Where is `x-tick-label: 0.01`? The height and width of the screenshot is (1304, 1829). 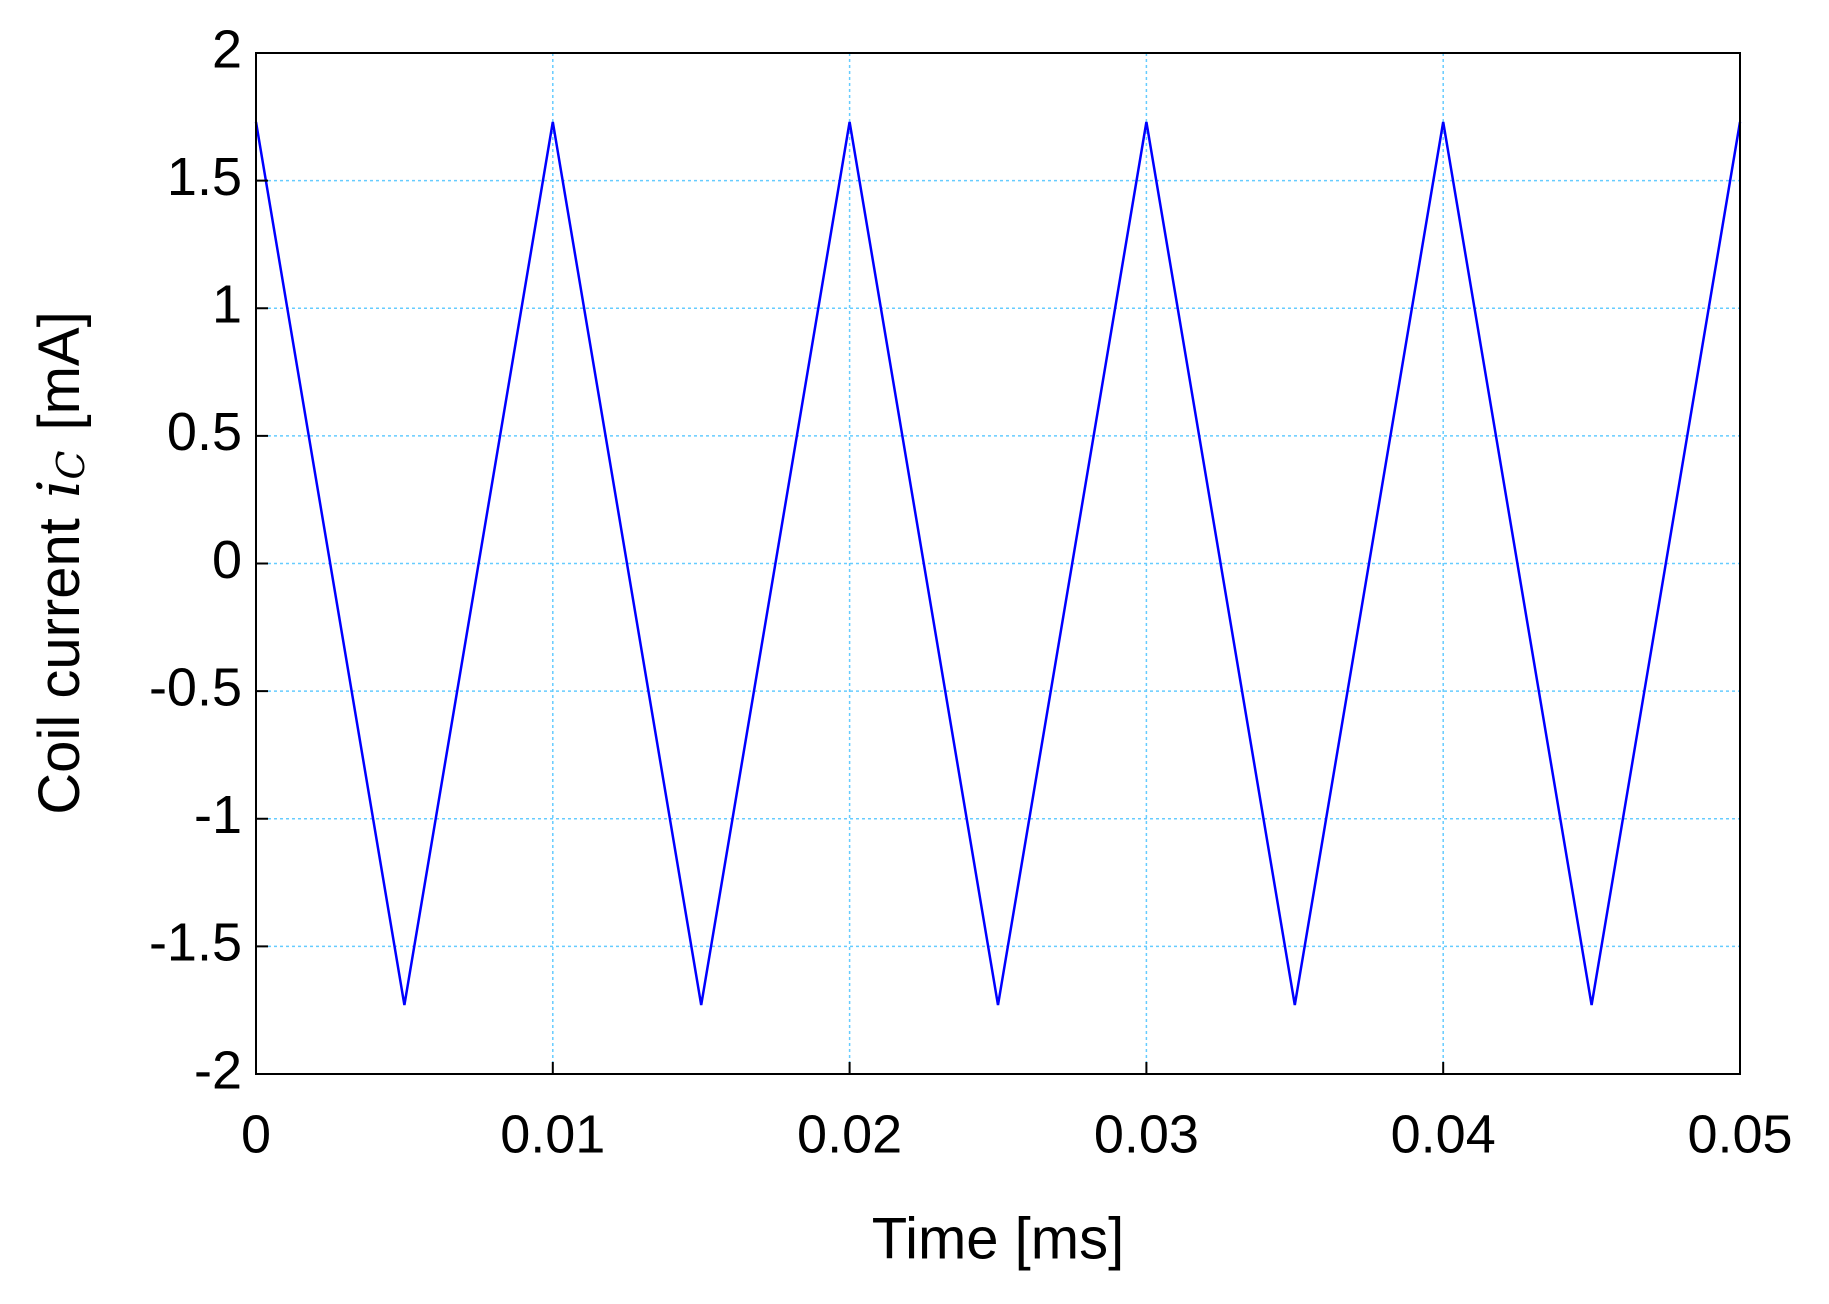 x-tick-label: 0.01 is located at coordinates (552, 1134).